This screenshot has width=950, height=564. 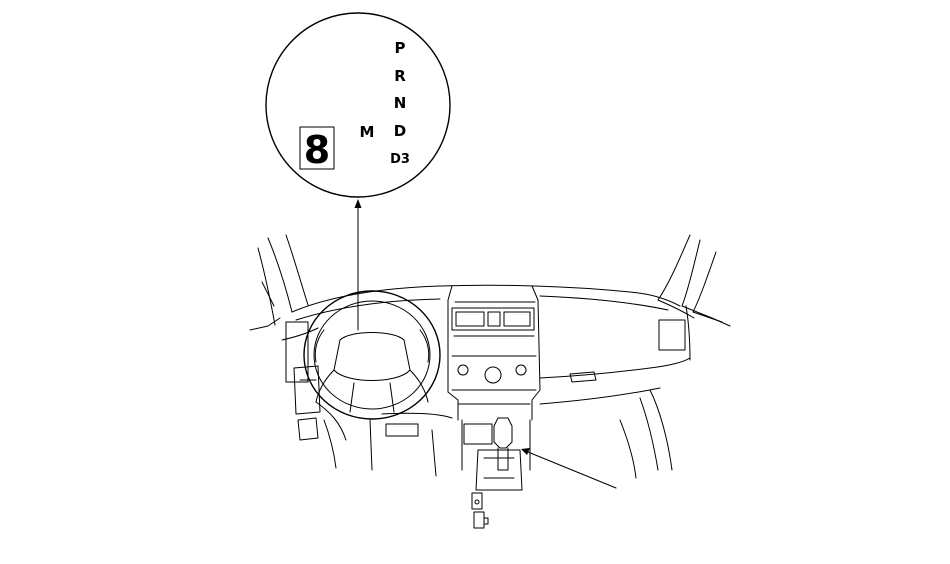 I want to click on indicator-callout: 8 M P R N D D3, so click(x=358, y=171).